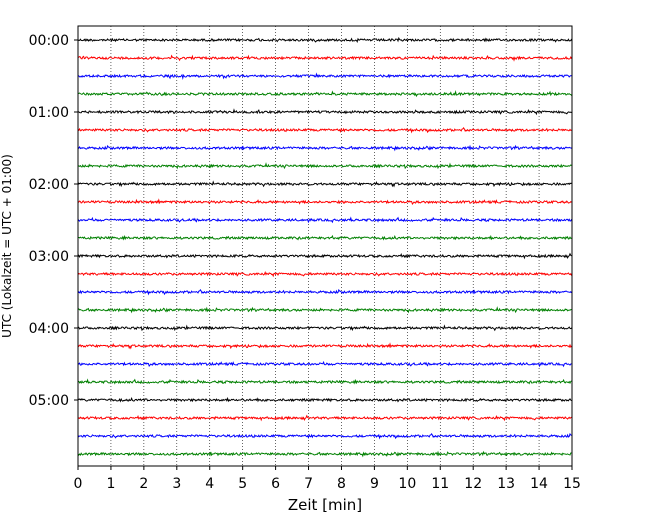 The width and height of the screenshot is (650, 520). Describe the element at coordinates (49, 113) in the screenshot. I see `y-tick-label-01:00: 01:00` at that location.